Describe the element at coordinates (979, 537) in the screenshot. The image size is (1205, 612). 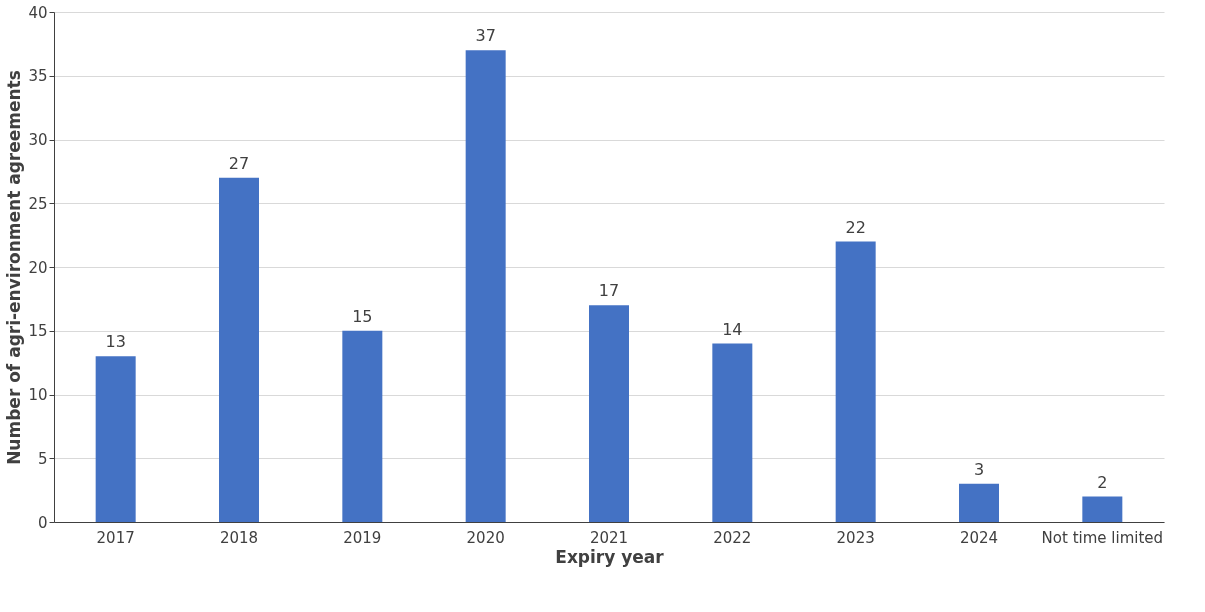
I see `x-tick-label: 2024` at that location.